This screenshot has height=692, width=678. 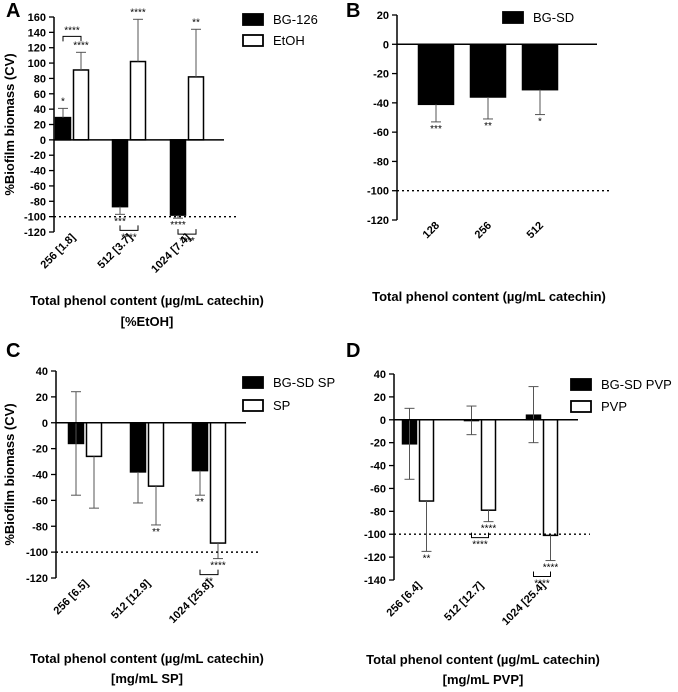 What do you see at coordinates (116, 251) in the screenshot?
I see `x-tick-label: 512 [3.7]` at bounding box center [116, 251].